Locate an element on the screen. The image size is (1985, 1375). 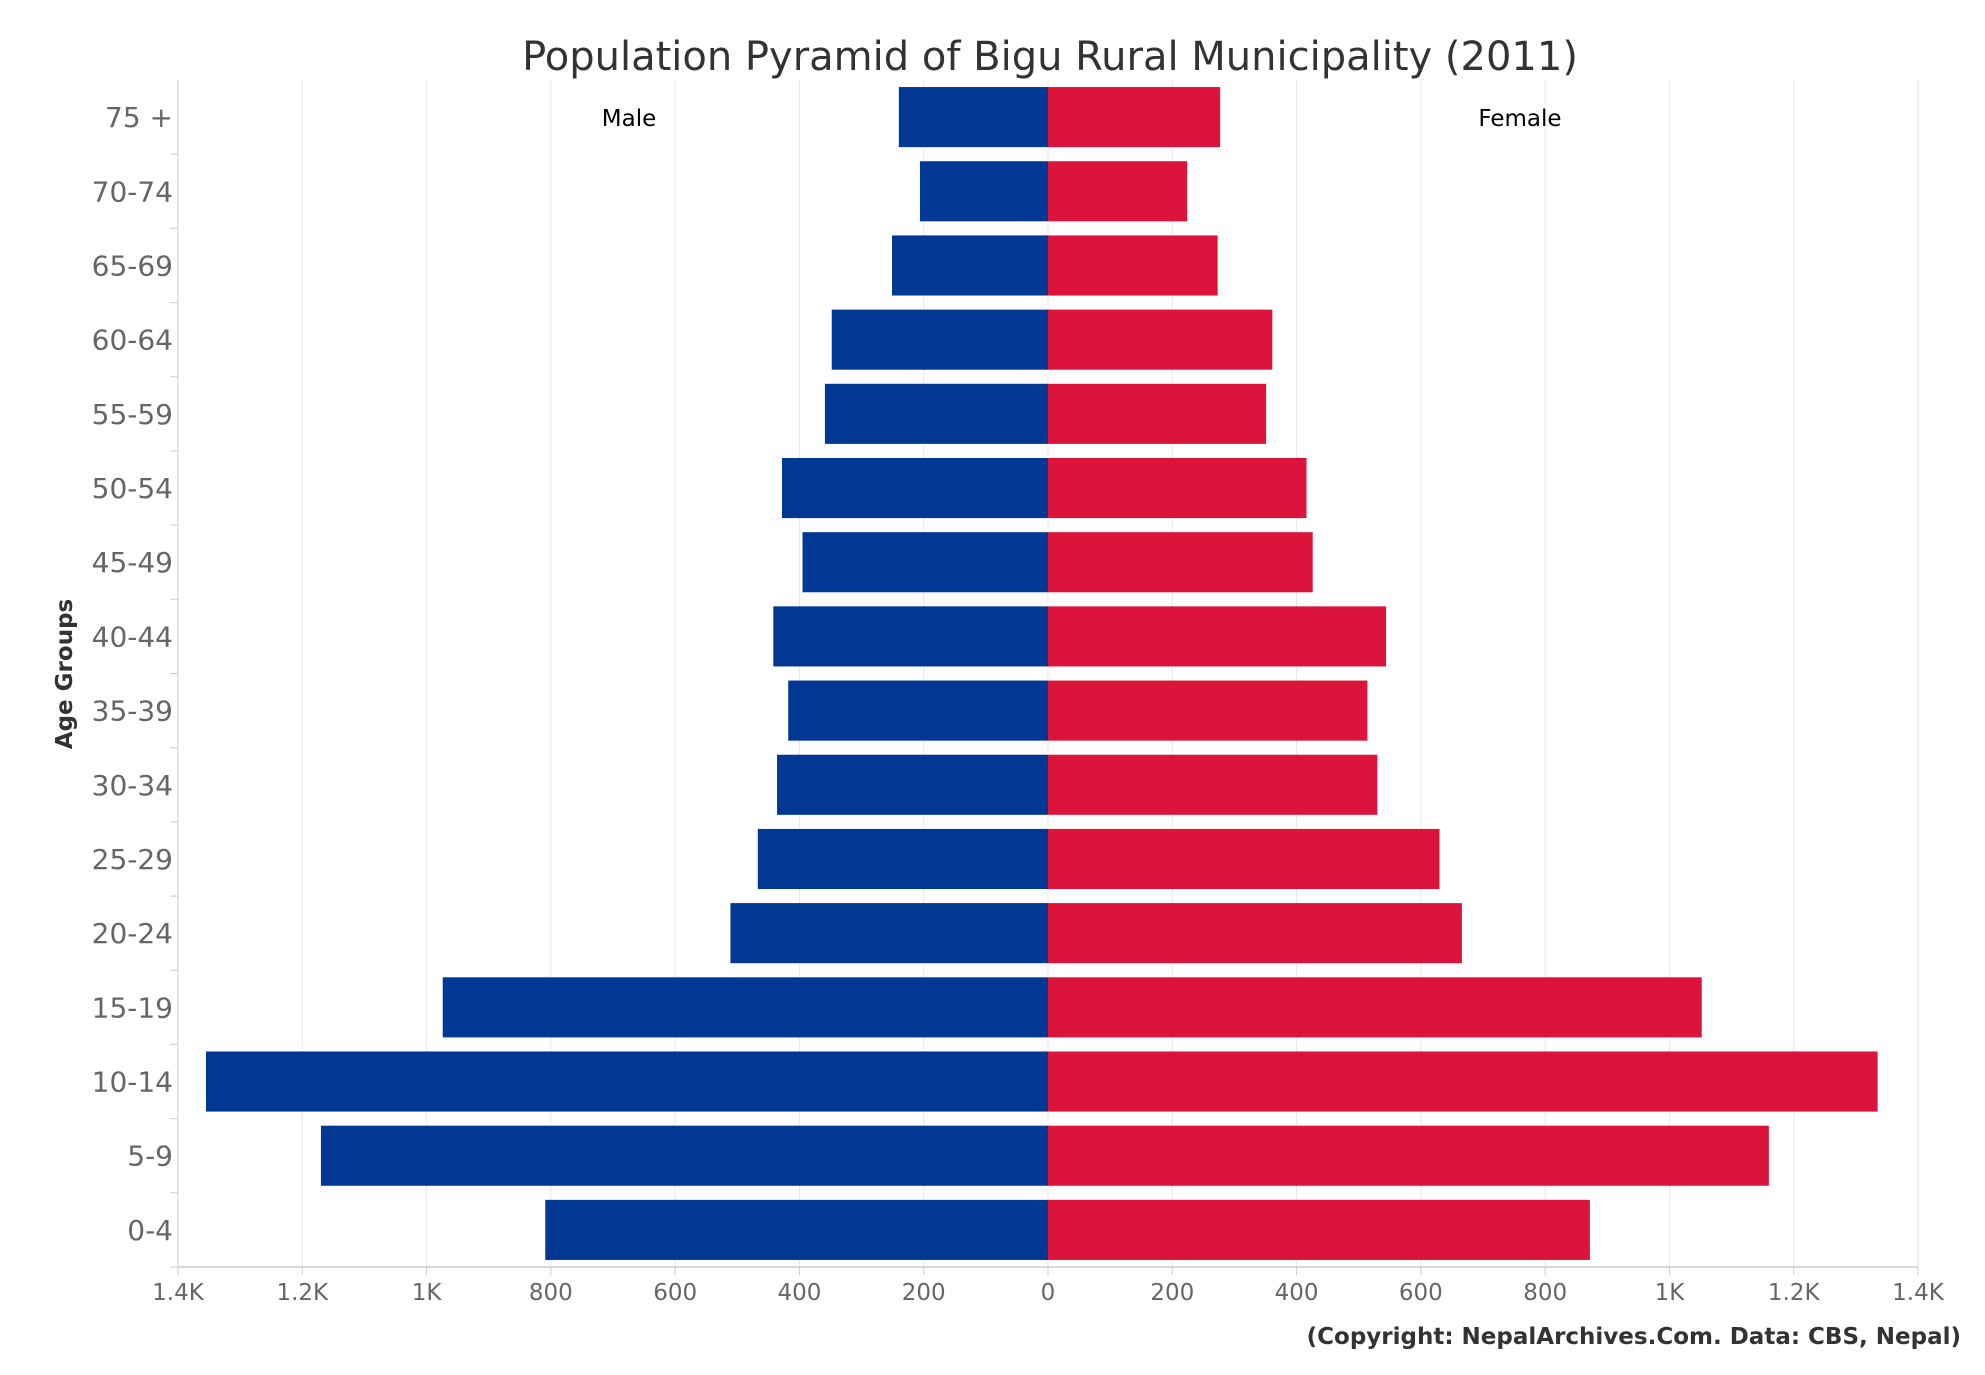
y-tick-label: 40-44 is located at coordinates (132, 636).